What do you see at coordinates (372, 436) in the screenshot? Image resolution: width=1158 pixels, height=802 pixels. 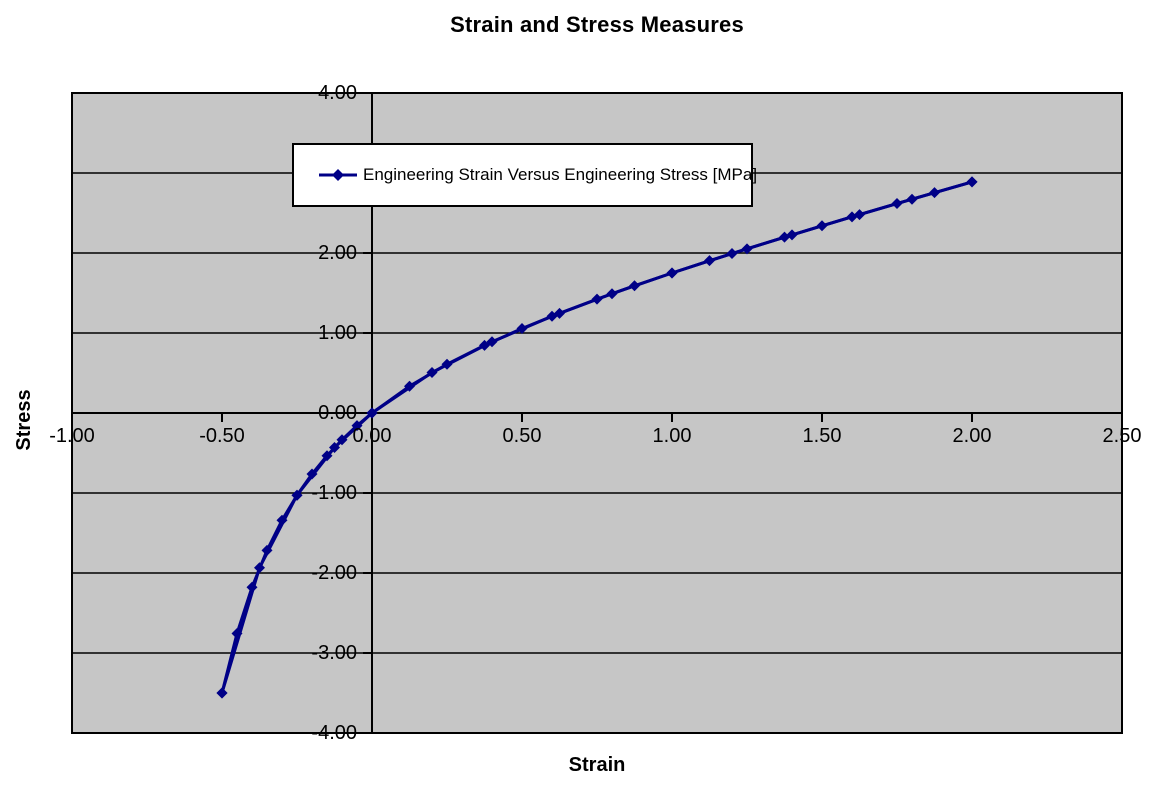 I see `x-tick-label: 0.00` at bounding box center [372, 436].